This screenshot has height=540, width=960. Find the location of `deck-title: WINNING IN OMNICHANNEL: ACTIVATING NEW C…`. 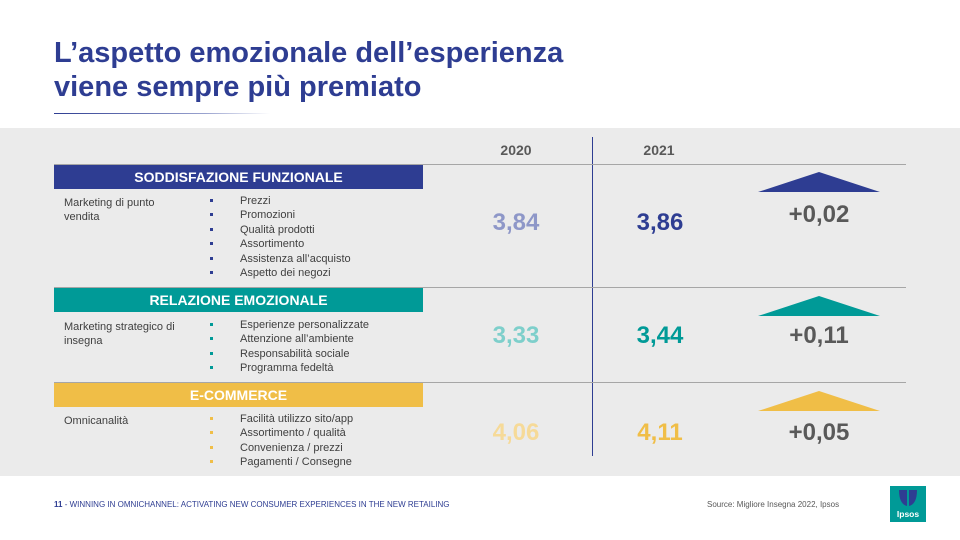

deck-title: WINNING IN OMNICHANNEL: ACTIVATING NEW C… is located at coordinates (259, 504).